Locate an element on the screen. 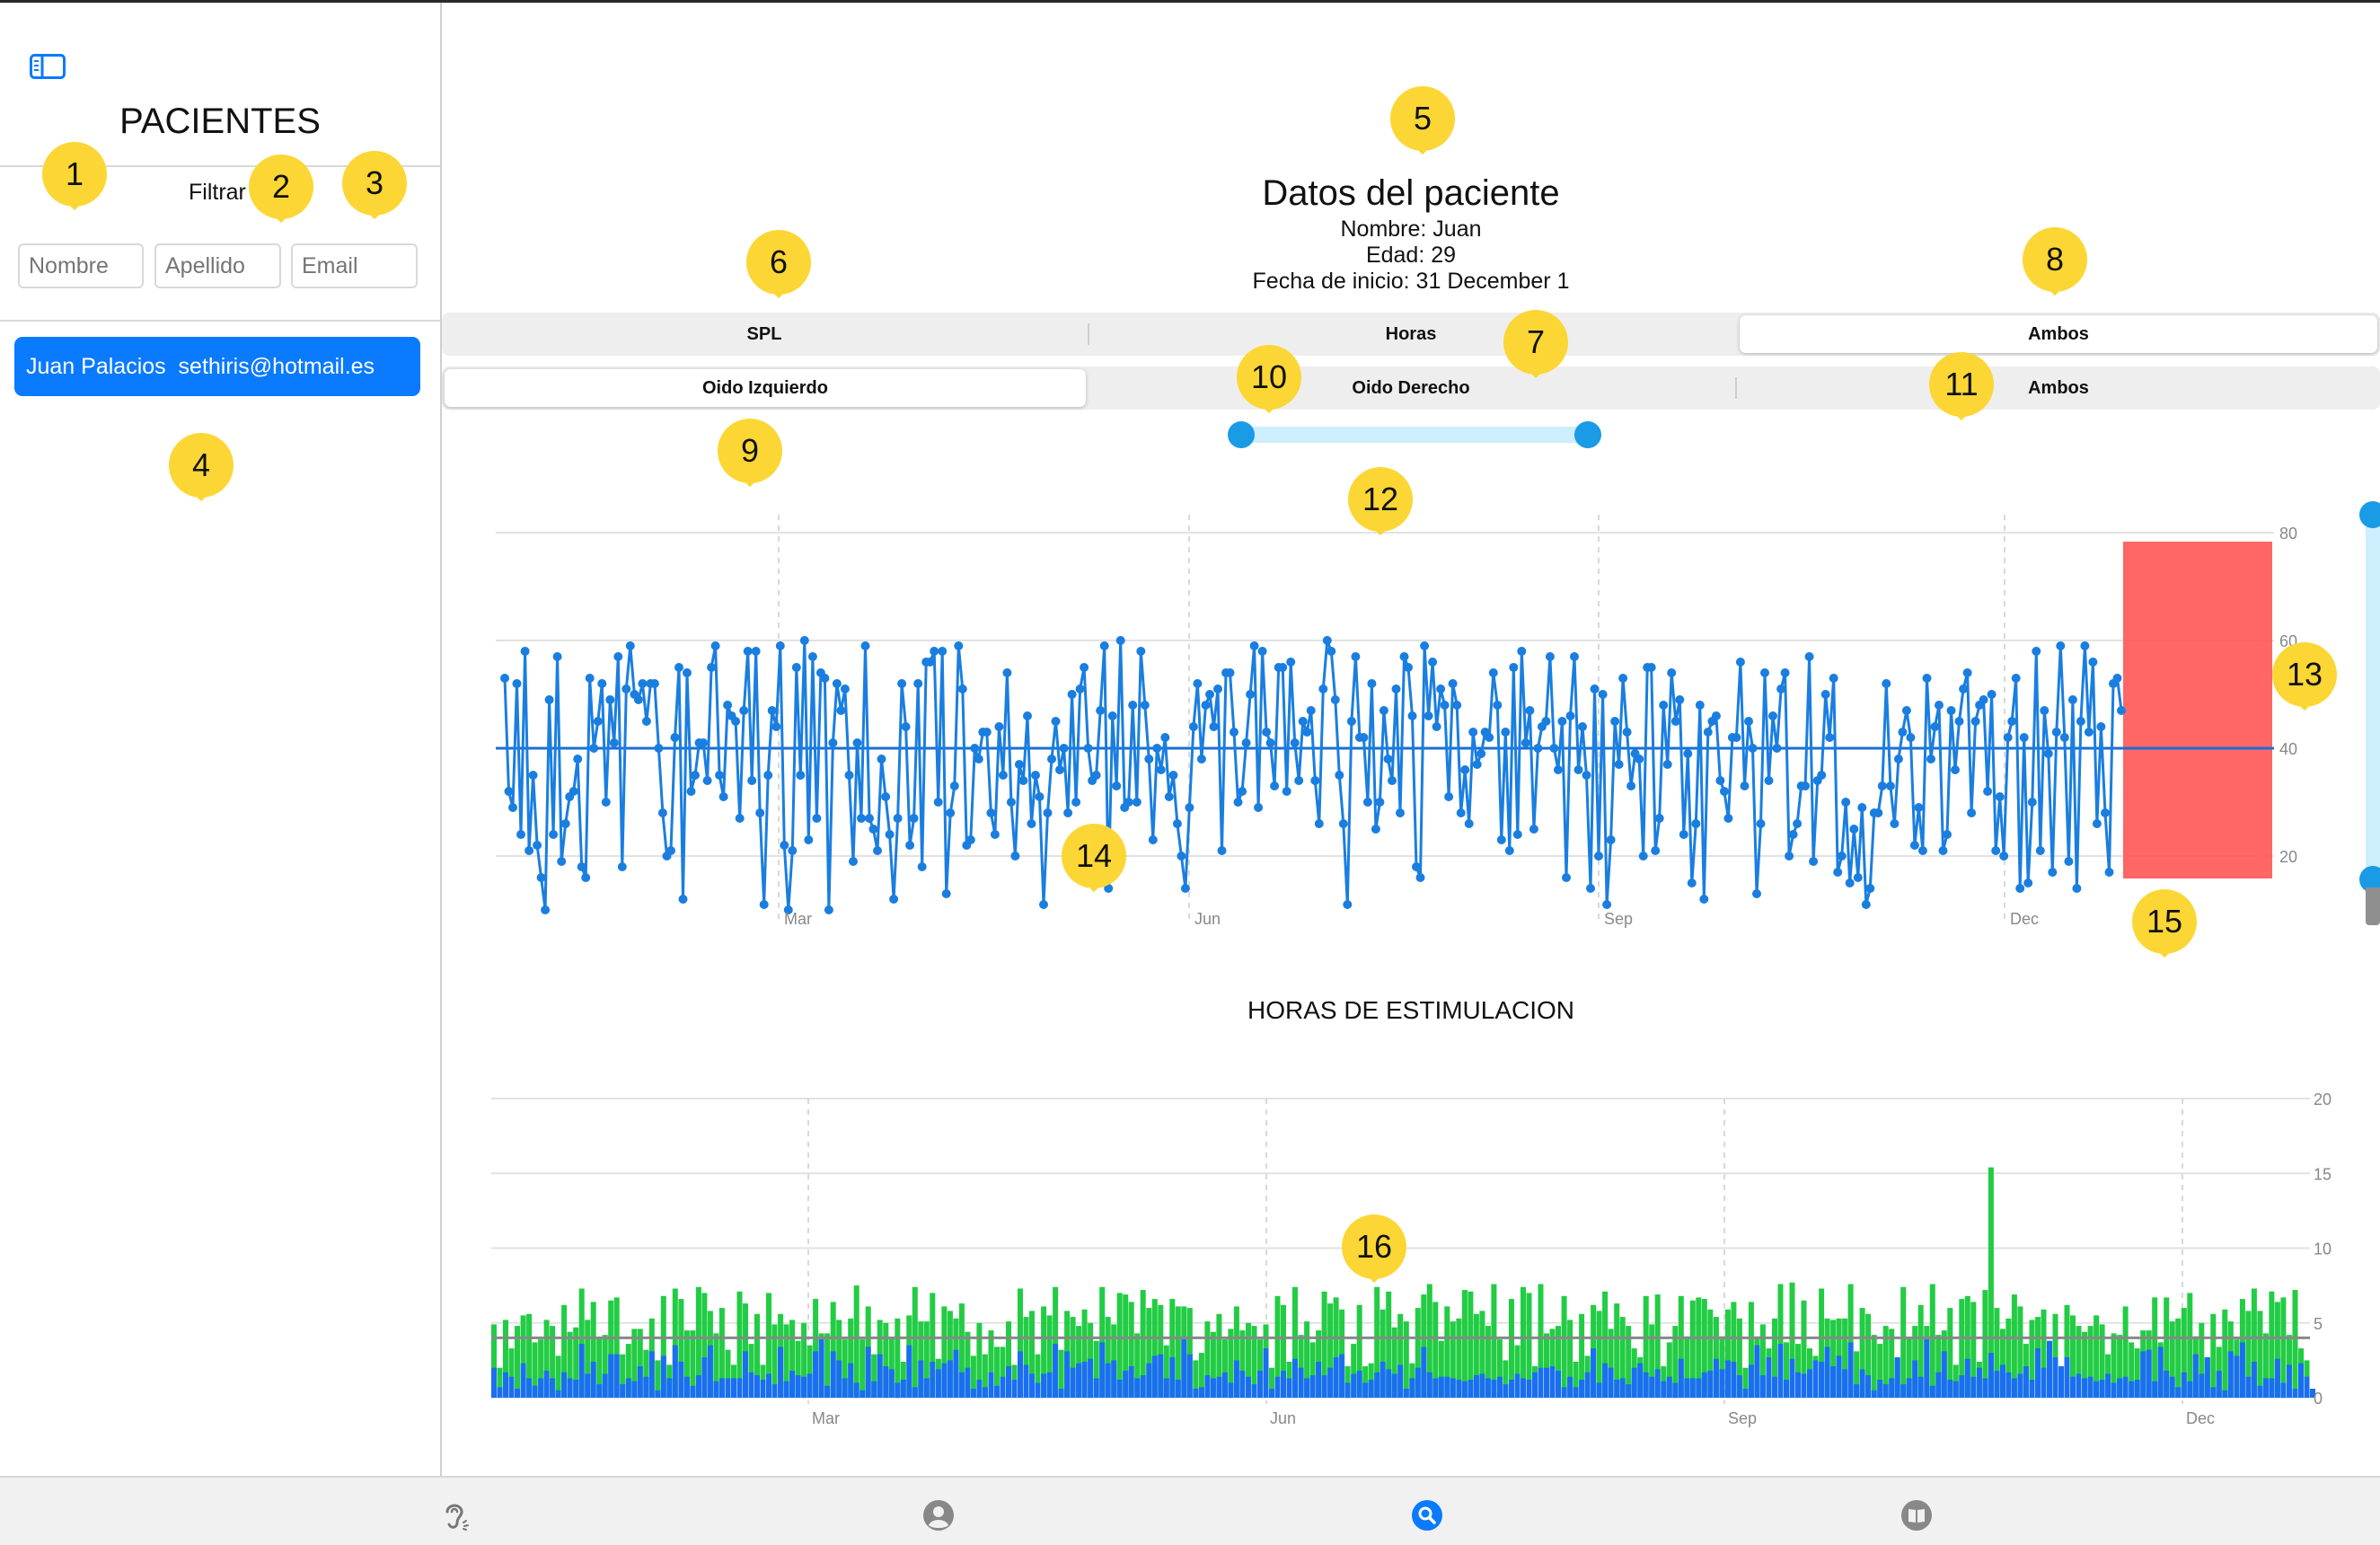 The width and height of the screenshot is (2380, 1545). x-tick-label: Mar is located at coordinates (798, 919).